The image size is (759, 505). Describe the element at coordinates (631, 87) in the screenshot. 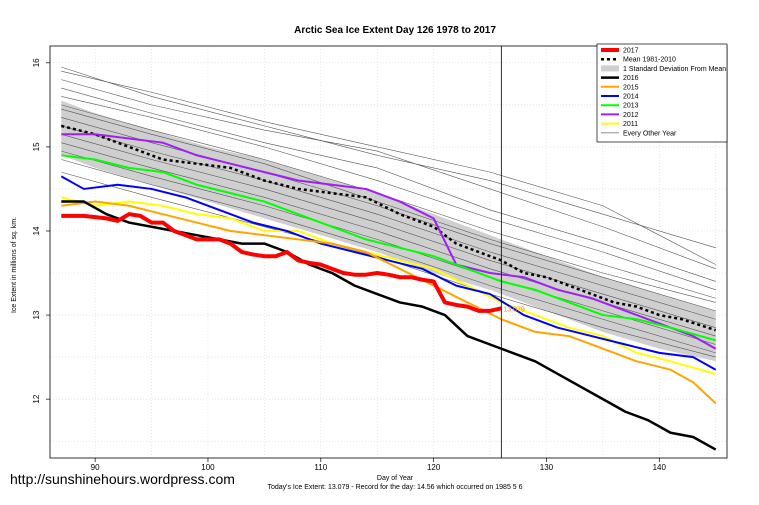

I see `legend-entry: 2015` at that location.